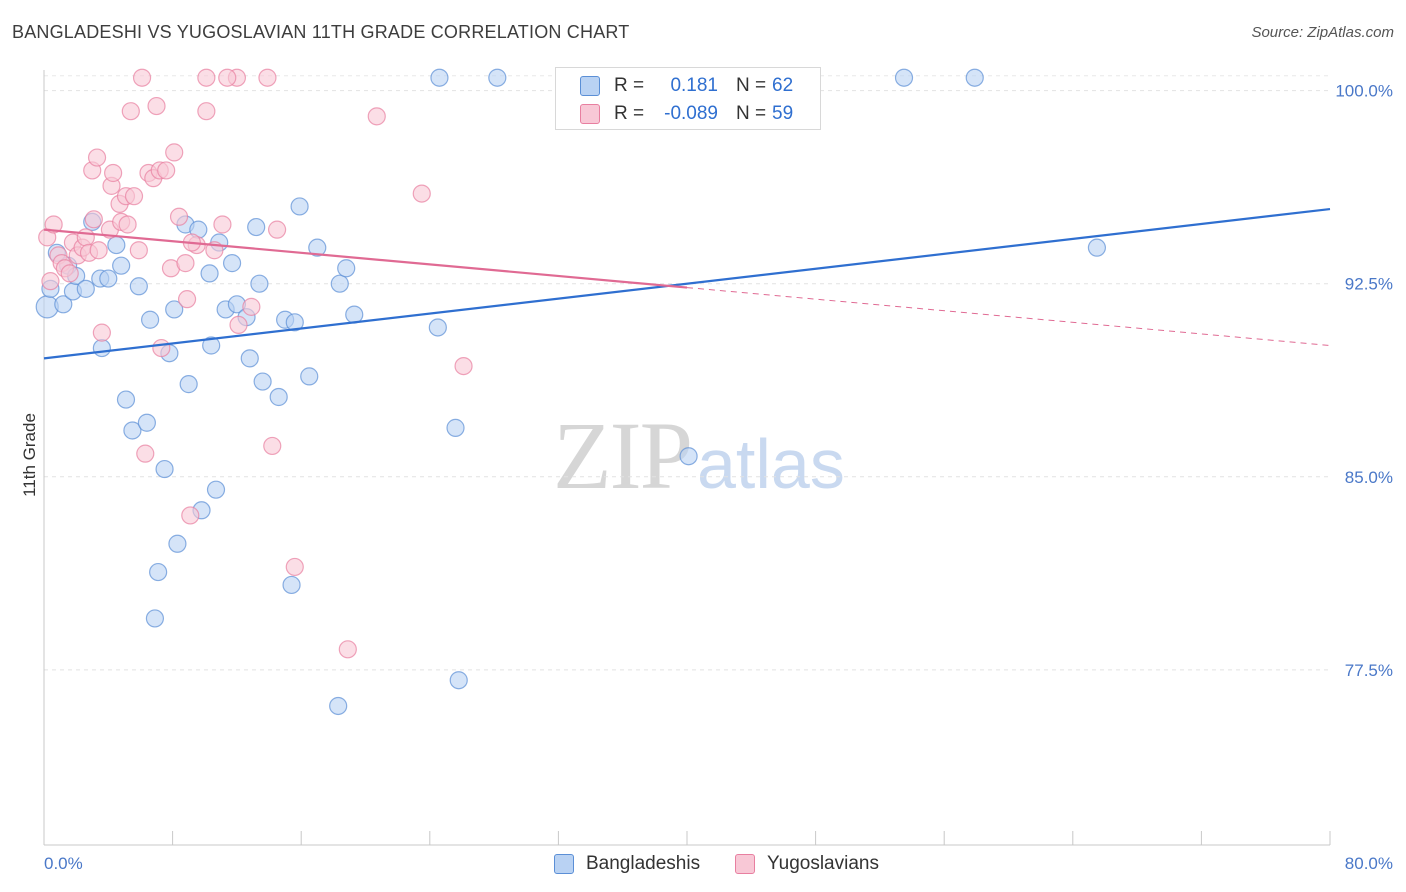 Image resolution: width=1406 pixels, height=892 pixels. I want to click on n-value: 62, so click(783, 85).